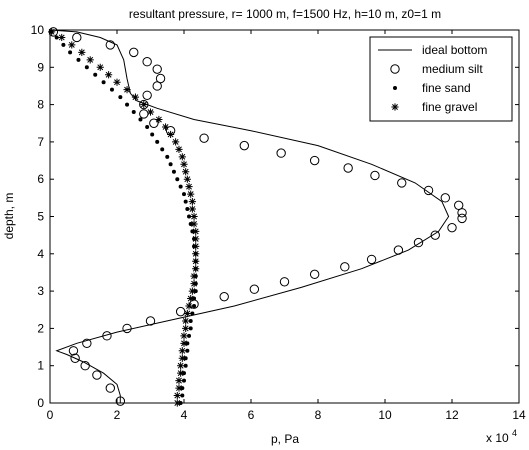 The image size is (529, 450). Describe the element at coordinates (452, 415) in the screenshot. I see `x-tick-label: 12` at that location.